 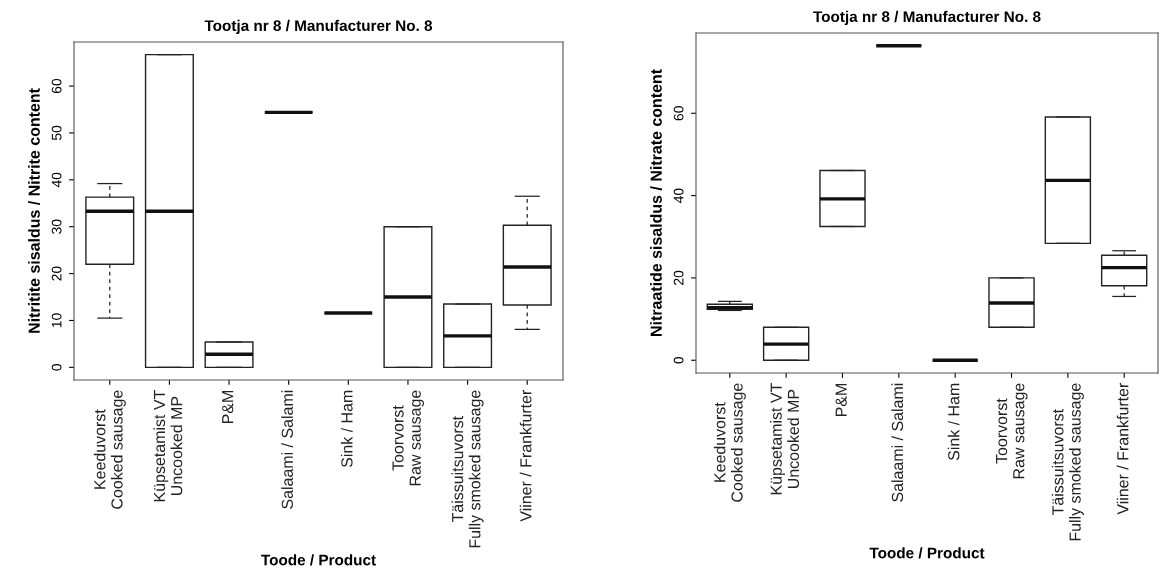 I want to click on y-tick-label: 30, so click(x=56, y=226).